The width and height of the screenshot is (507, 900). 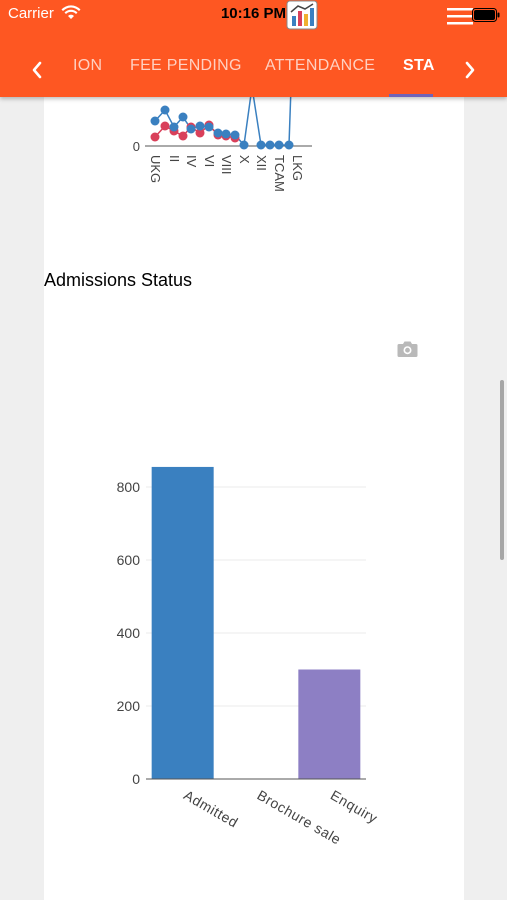 What do you see at coordinates (297, 168) in the screenshot?
I see `mini-chart-category-label: LKG` at bounding box center [297, 168].